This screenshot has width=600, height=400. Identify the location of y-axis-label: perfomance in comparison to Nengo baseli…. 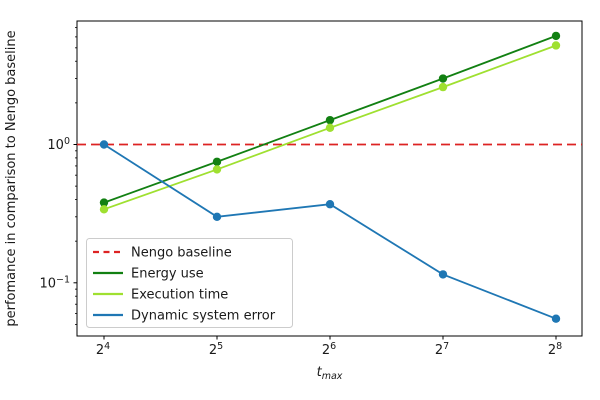
(11, 178).